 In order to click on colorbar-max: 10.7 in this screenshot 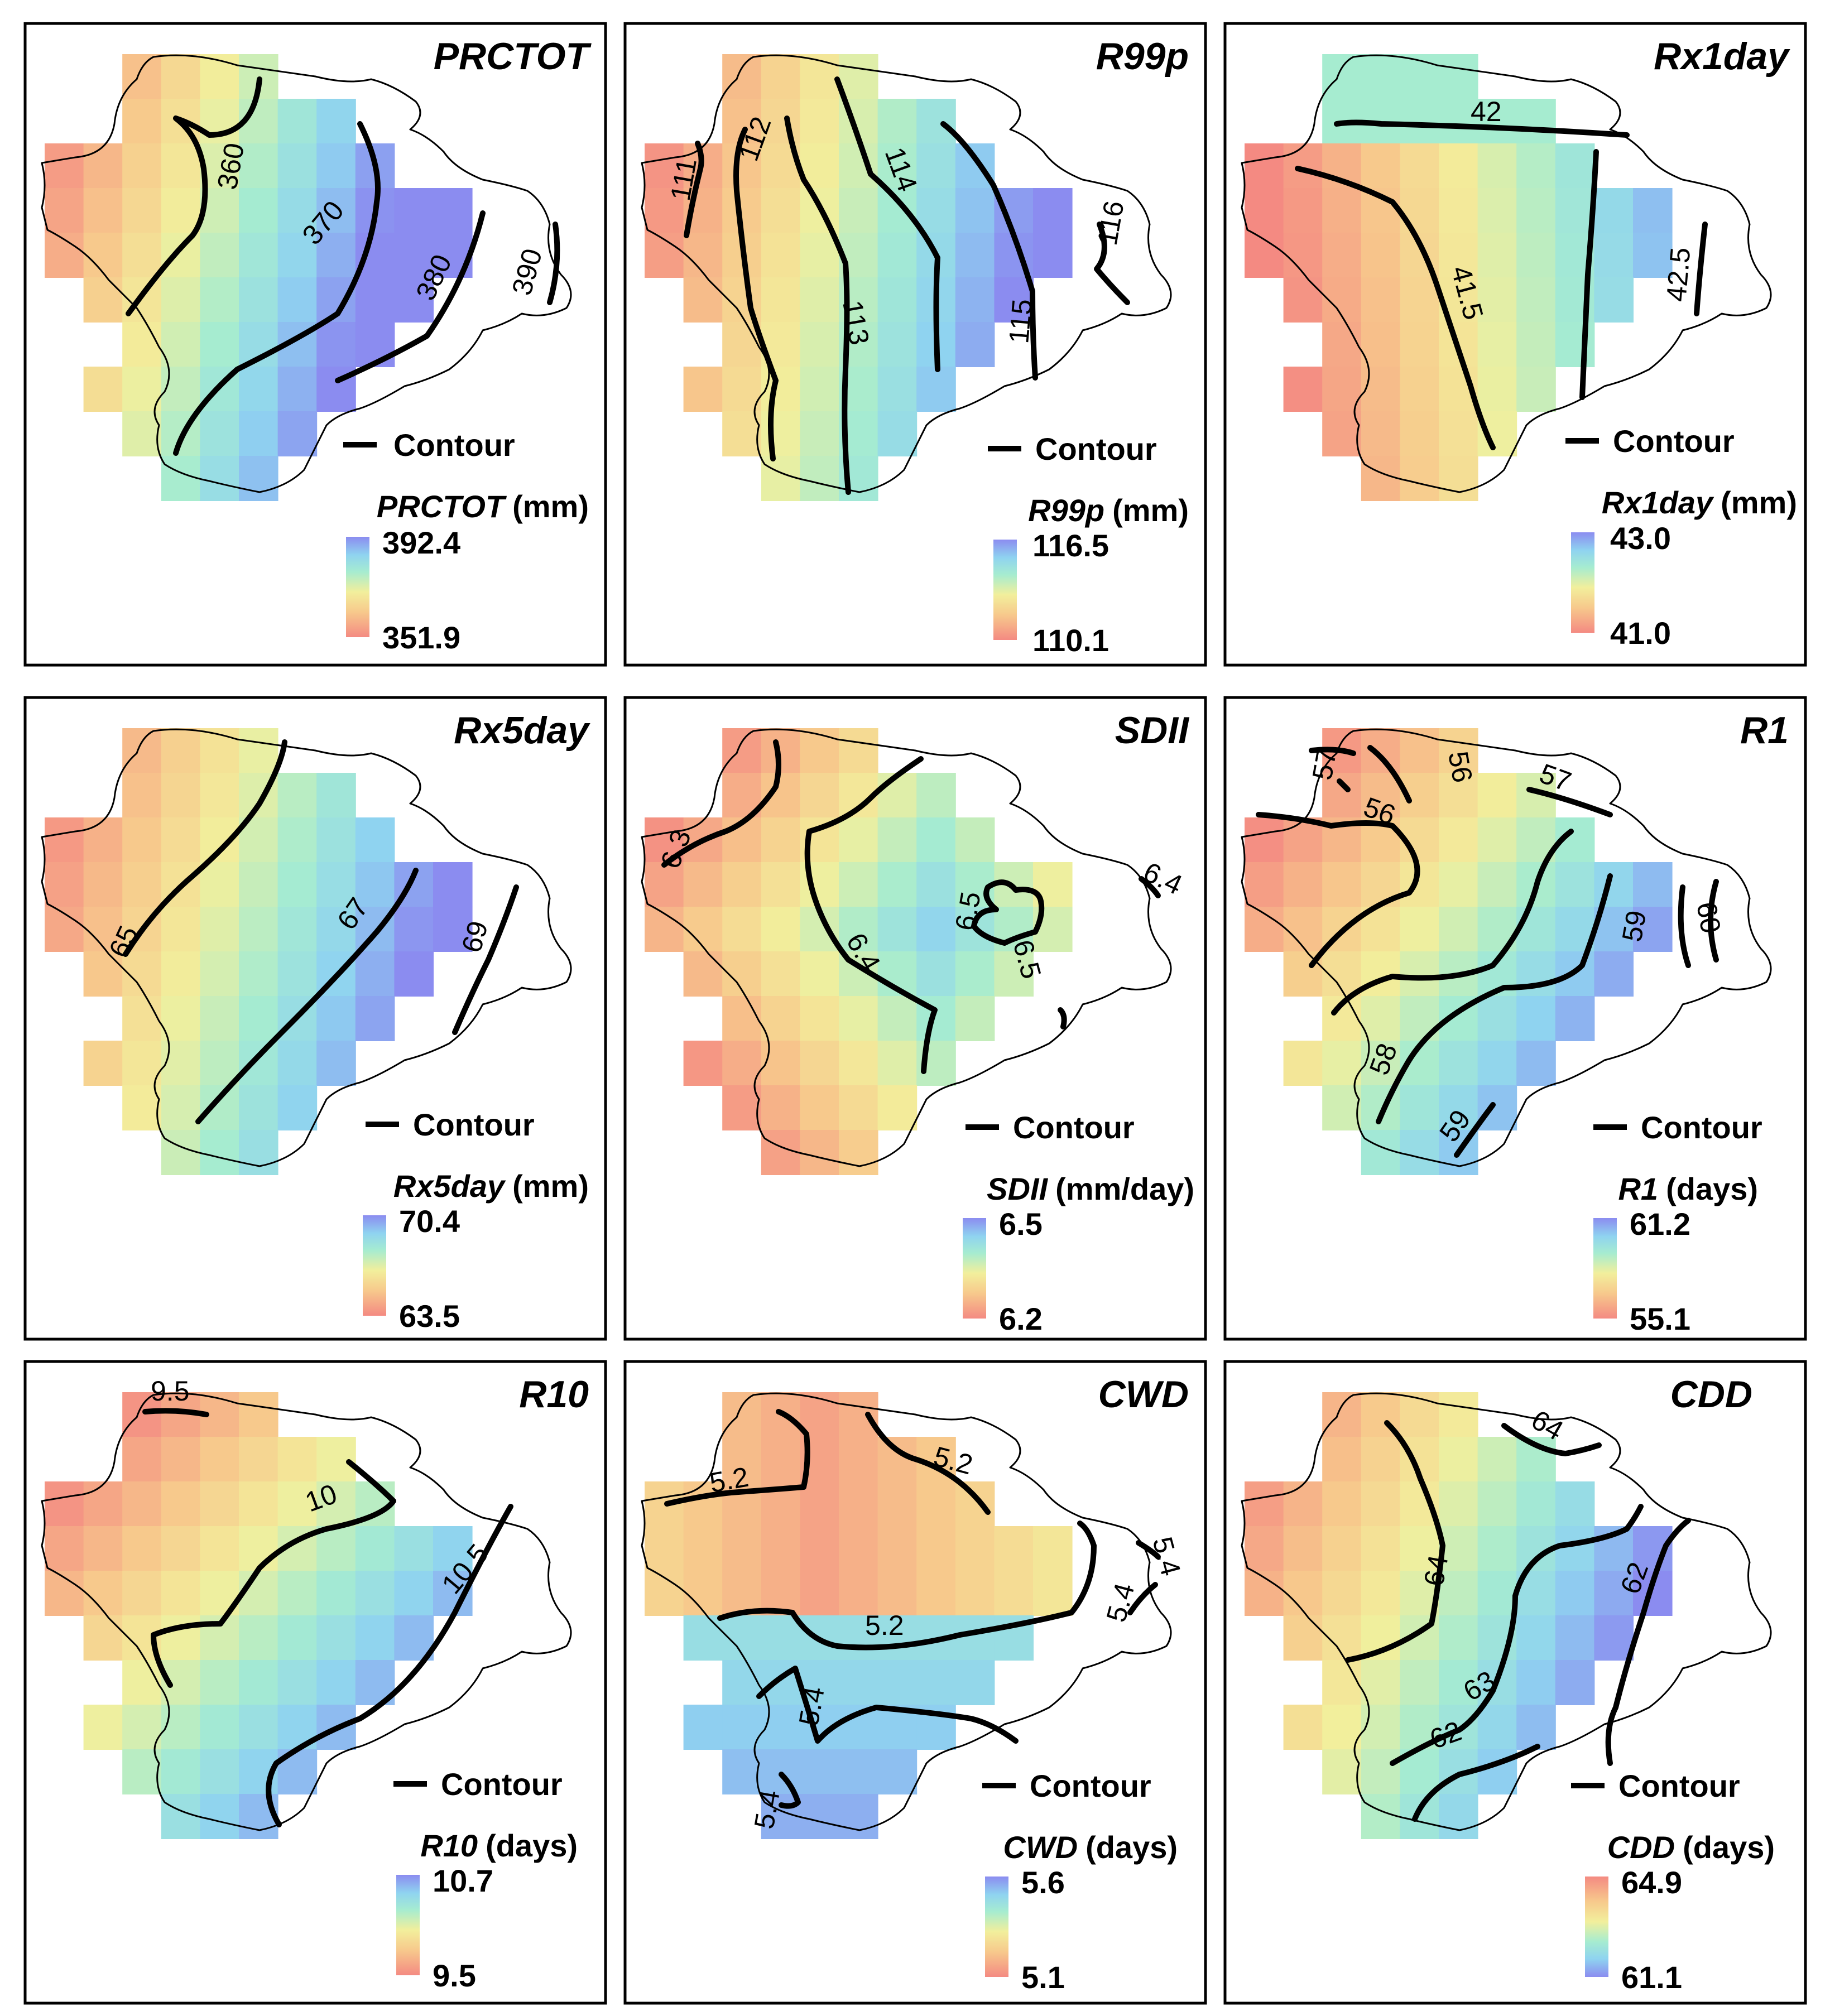, I will do `click(463, 1880)`.